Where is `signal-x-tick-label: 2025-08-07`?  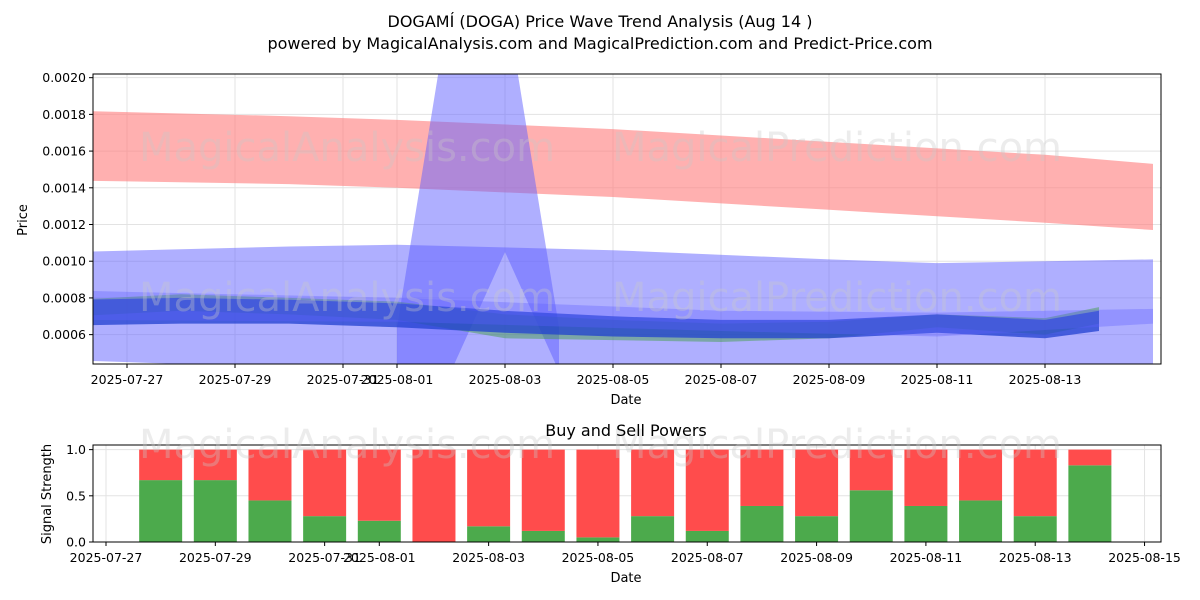 signal-x-tick-label: 2025-08-07 is located at coordinates (707, 557).